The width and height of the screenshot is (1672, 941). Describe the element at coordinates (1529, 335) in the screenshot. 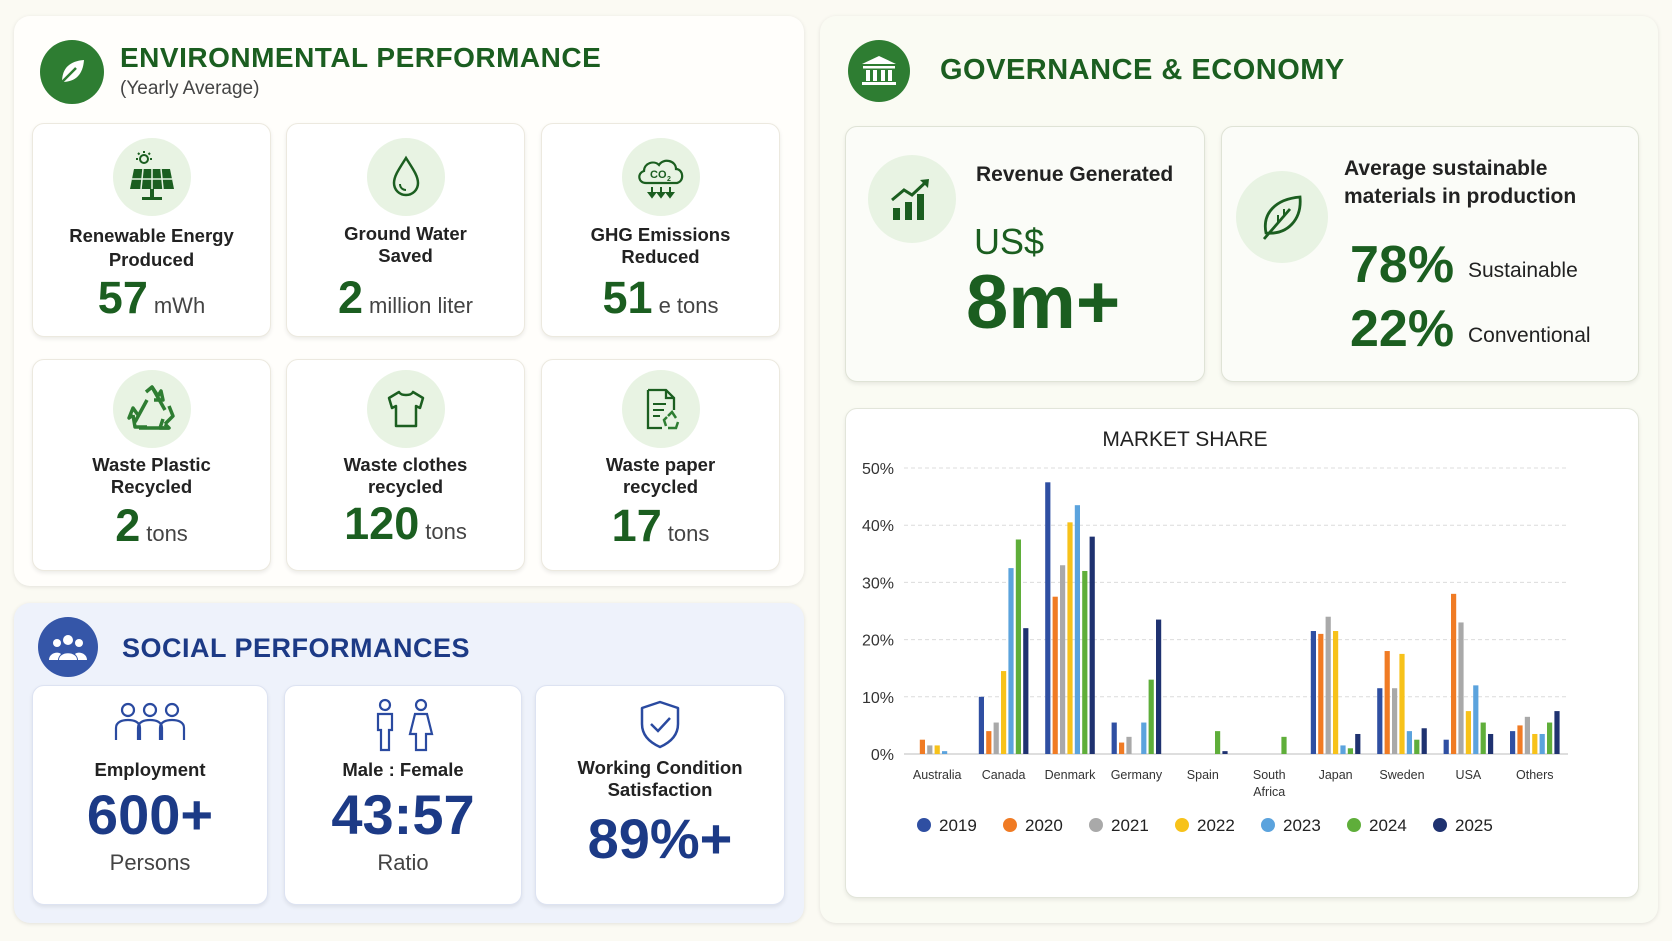

I see `conventional-label: Conventional` at that location.